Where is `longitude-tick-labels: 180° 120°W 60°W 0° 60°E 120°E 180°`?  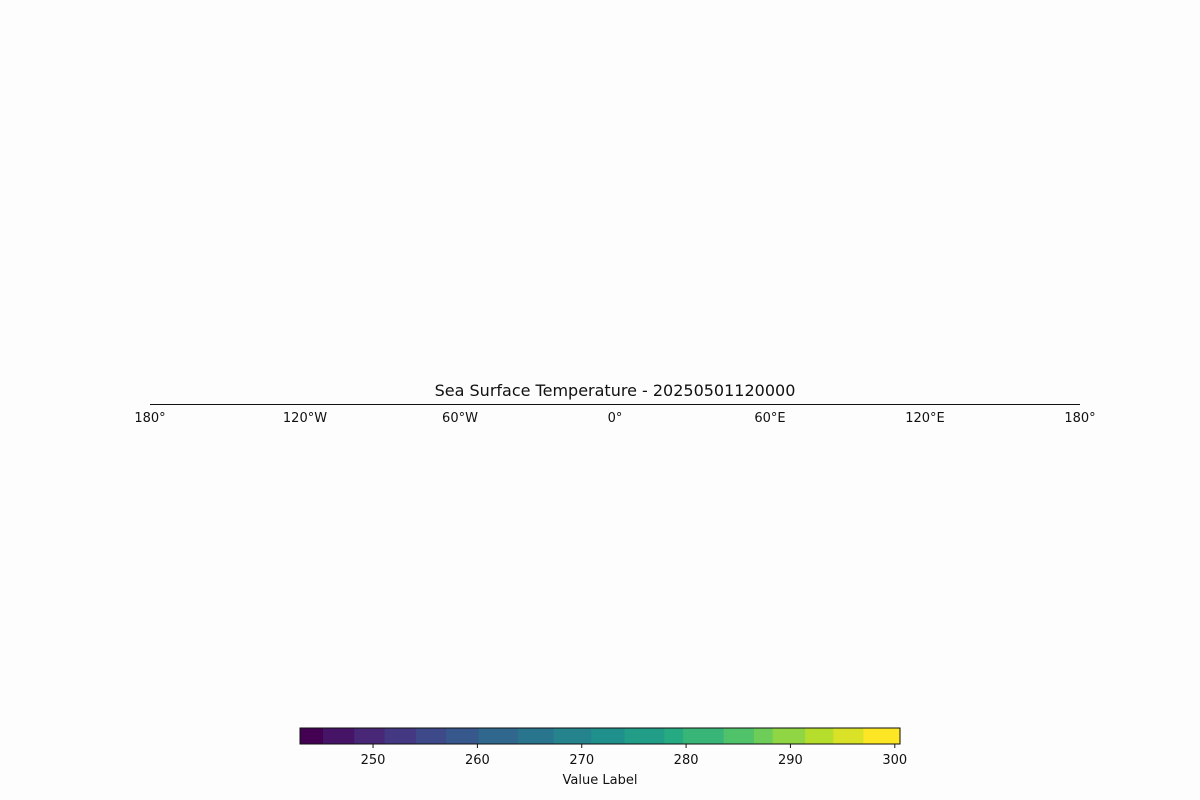
longitude-tick-labels: 180° 120°W 60°W 0° 60°E 120°E 180° is located at coordinates (614, 418).